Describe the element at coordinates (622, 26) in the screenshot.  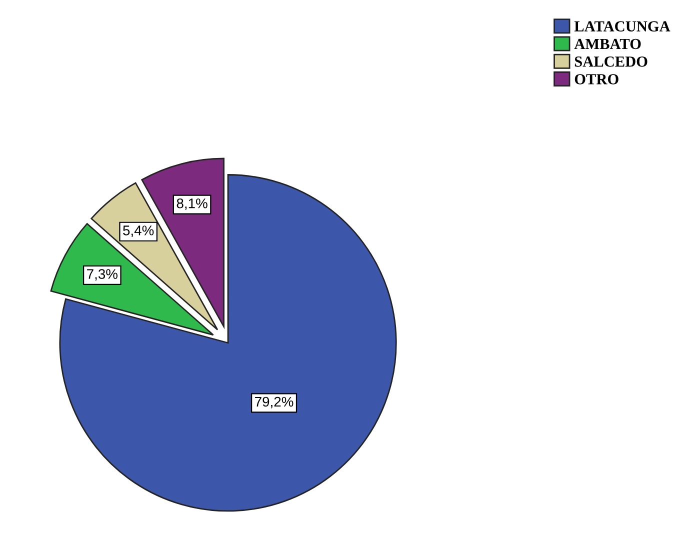
I see `legend-label: LATACUNGA` at that location.